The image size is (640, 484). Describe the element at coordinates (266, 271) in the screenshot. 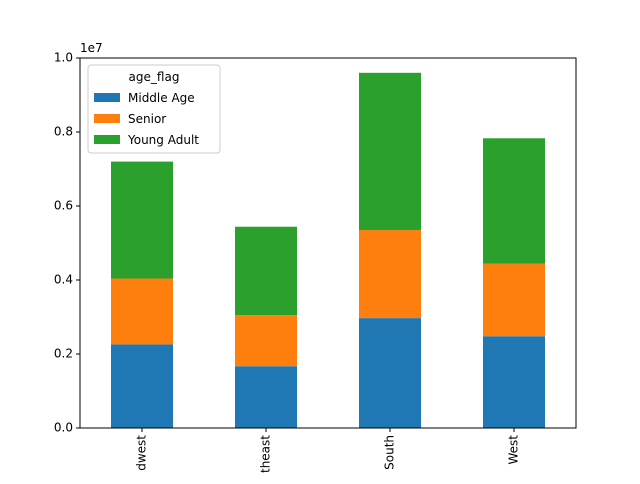

I see `bar-young-adult-northeast` at that location.